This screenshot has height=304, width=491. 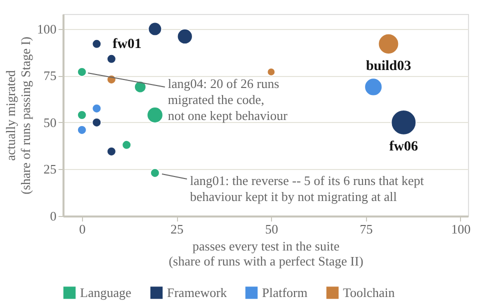 I want to click on y-tick-label: 75, so click(x=50, y=76).